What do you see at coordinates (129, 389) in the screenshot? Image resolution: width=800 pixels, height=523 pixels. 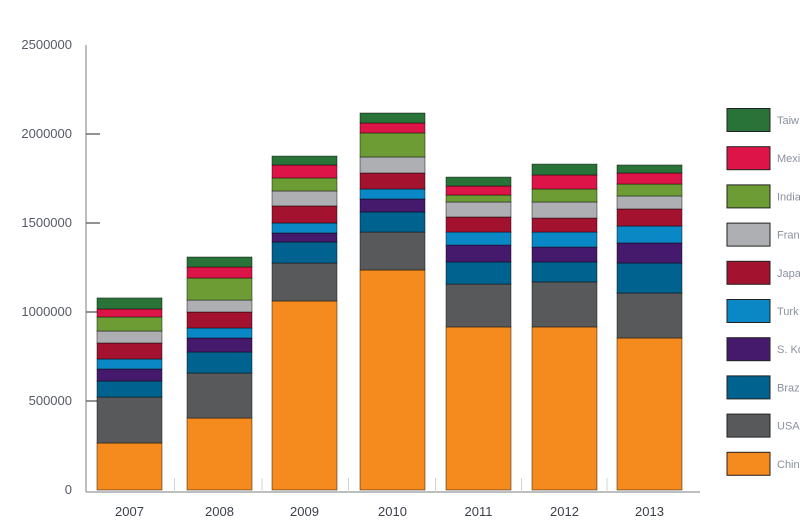 I see `bar-segment-braz-2007` at bounding box center [129, 389].